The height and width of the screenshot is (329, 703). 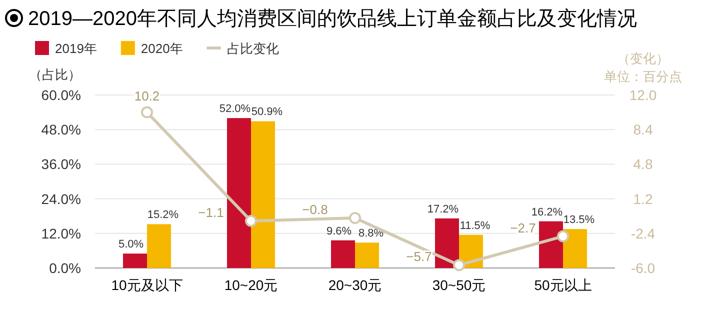 What do you see at coordinates (563, 285) in the screenshot?
I see `x-tick-label: 50元以上` at bounding box center [563, 285].